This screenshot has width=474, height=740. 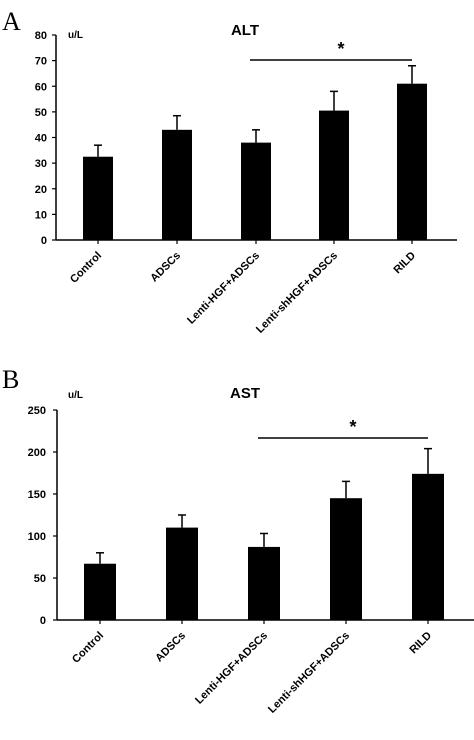 I want to click on chart-title: ALT, so click(x=245, y=30).